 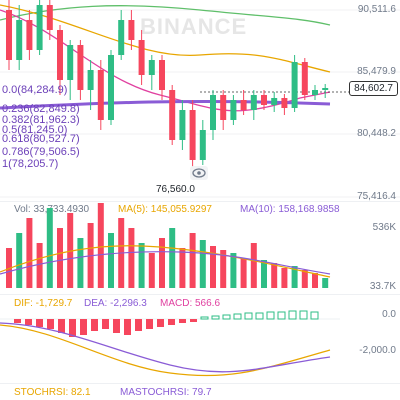 I want to click on macd-axis-label: -2,000.0, so click(x=377, y=350).